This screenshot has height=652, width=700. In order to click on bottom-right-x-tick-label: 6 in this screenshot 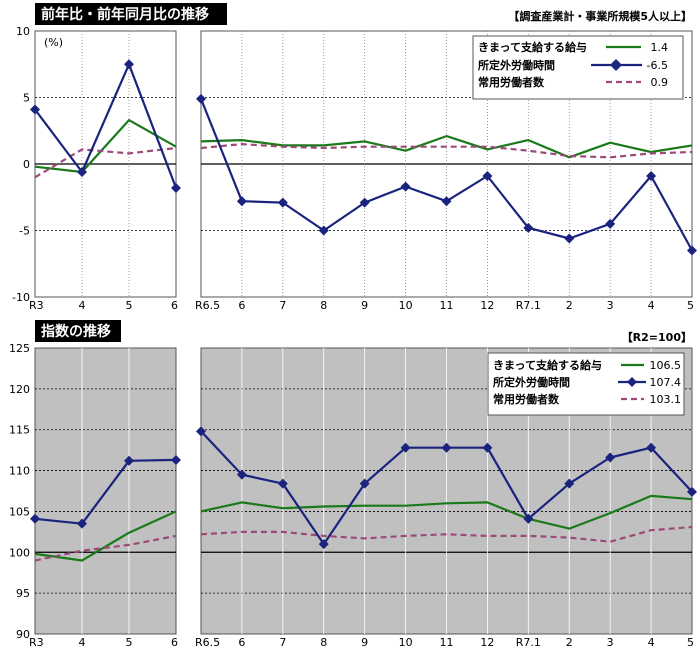, I will do `click(241, 642)`.